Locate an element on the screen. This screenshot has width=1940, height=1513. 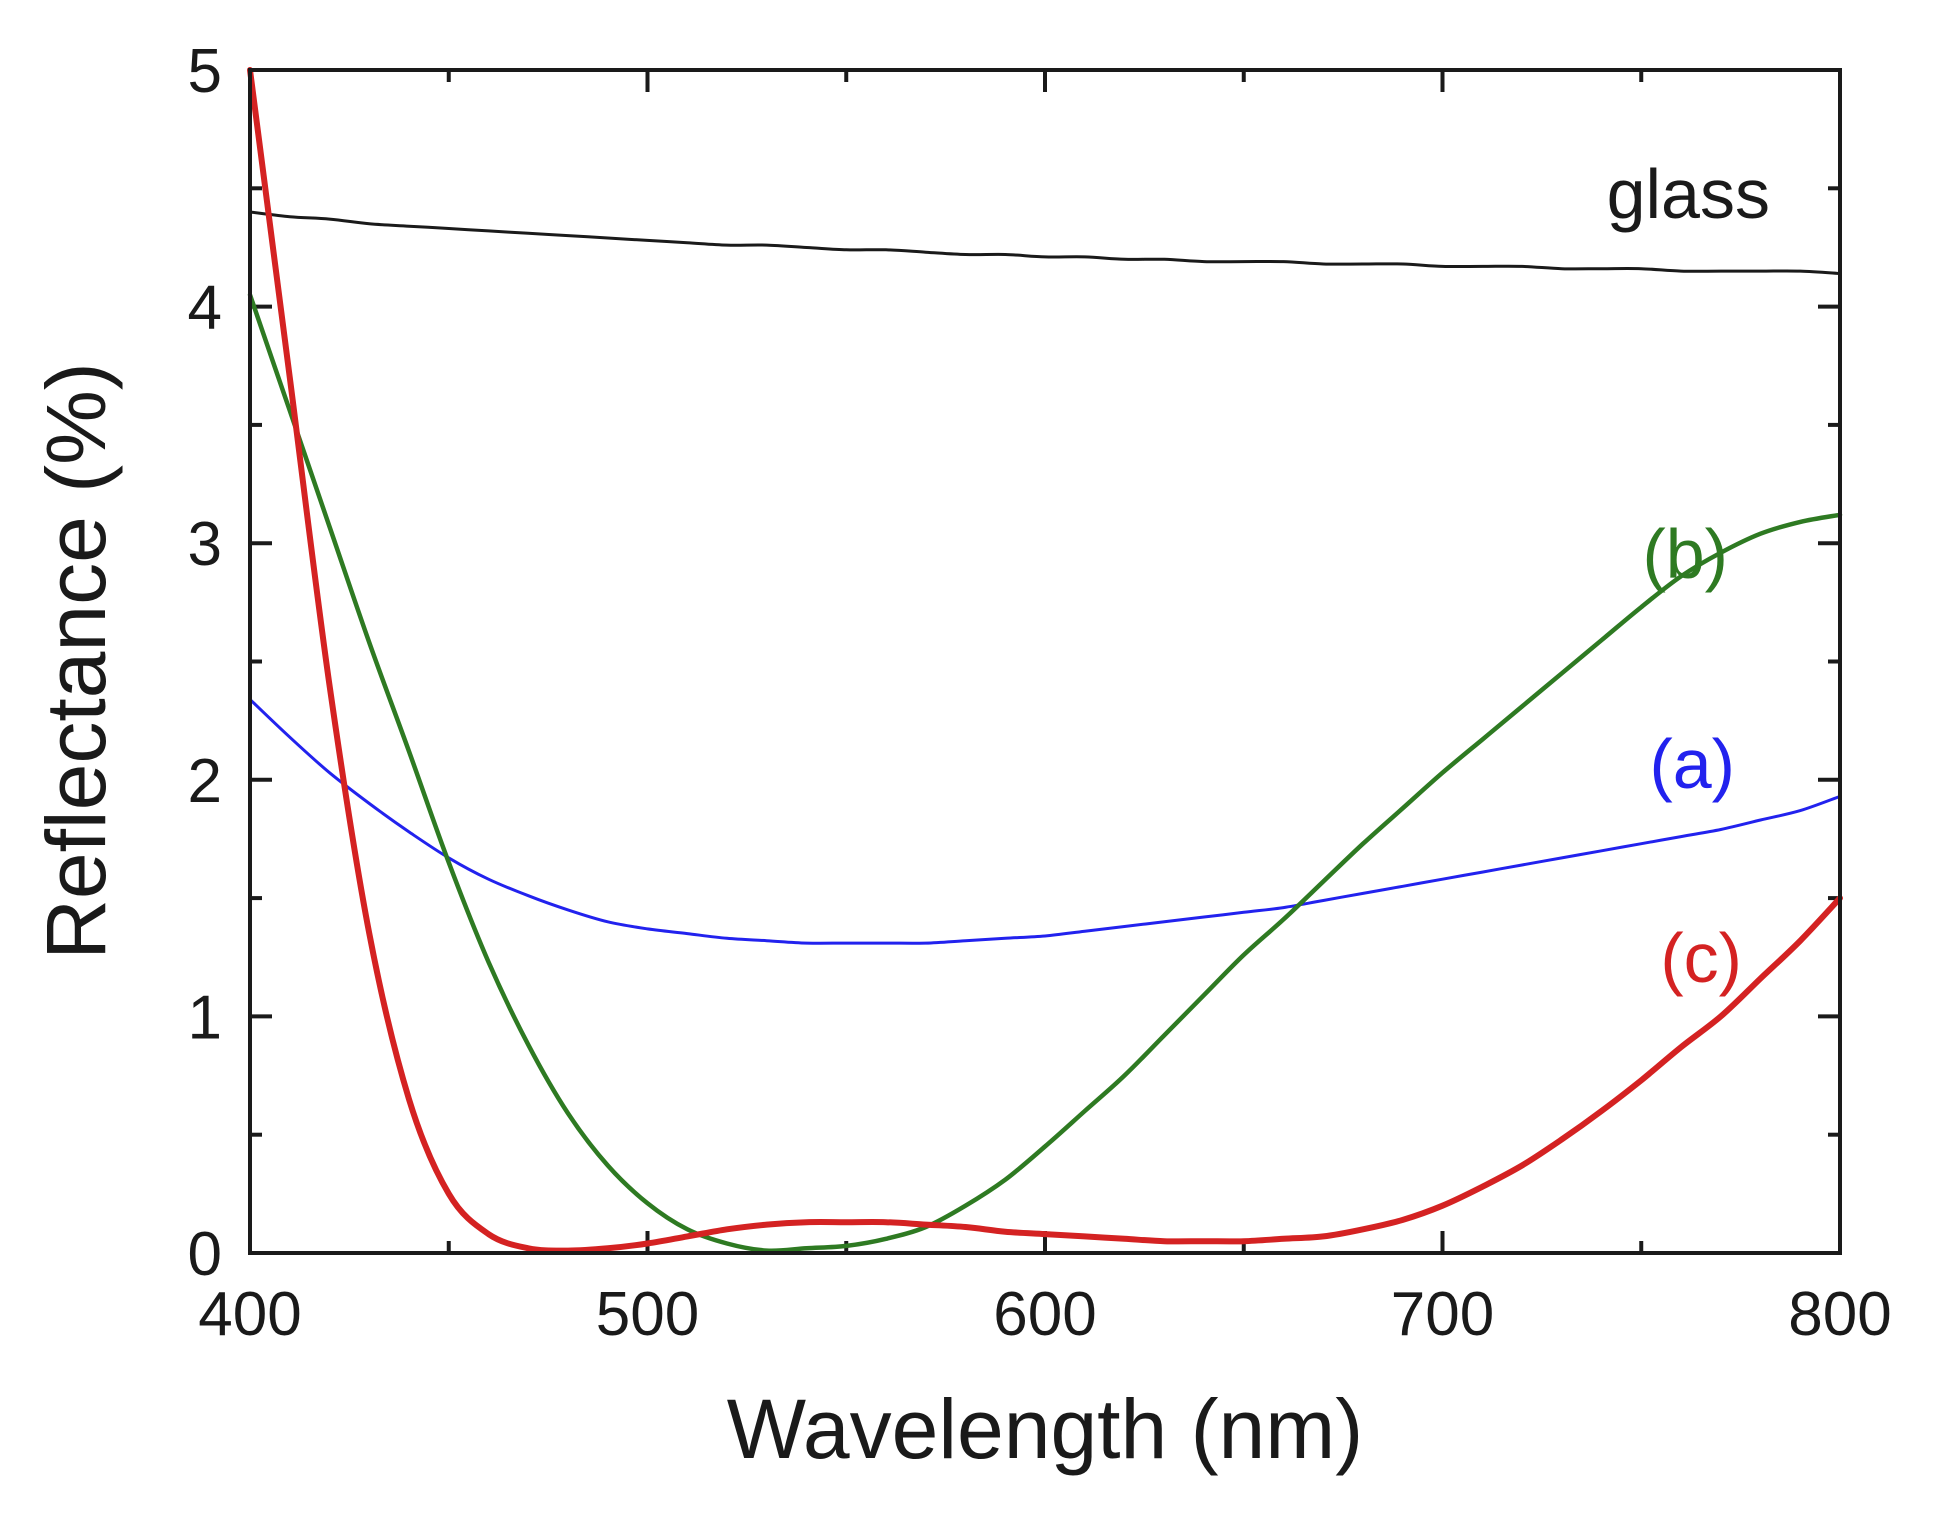
y-tick-label: 1 is located at coordinates (205, 1017).